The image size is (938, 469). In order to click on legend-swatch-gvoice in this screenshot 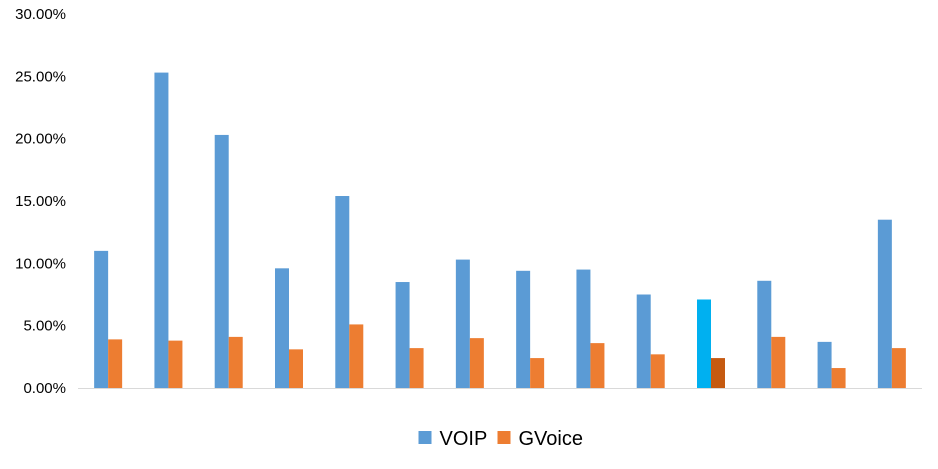, I will do `click(504, 437)`.